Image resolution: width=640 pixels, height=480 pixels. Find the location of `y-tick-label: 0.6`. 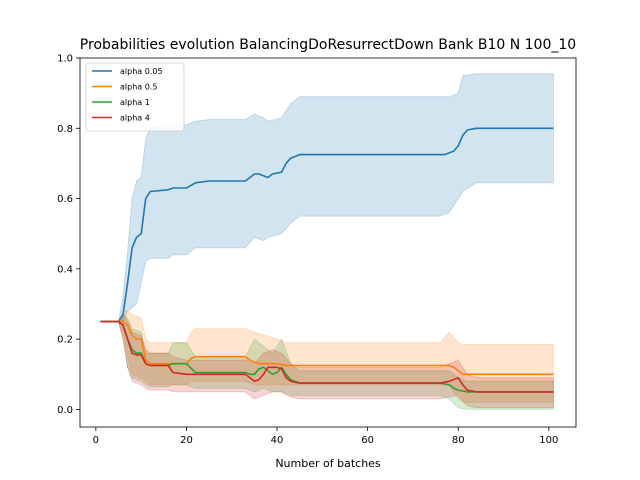

y-tick-label: 0.6 is located at coordinates (65, 199).